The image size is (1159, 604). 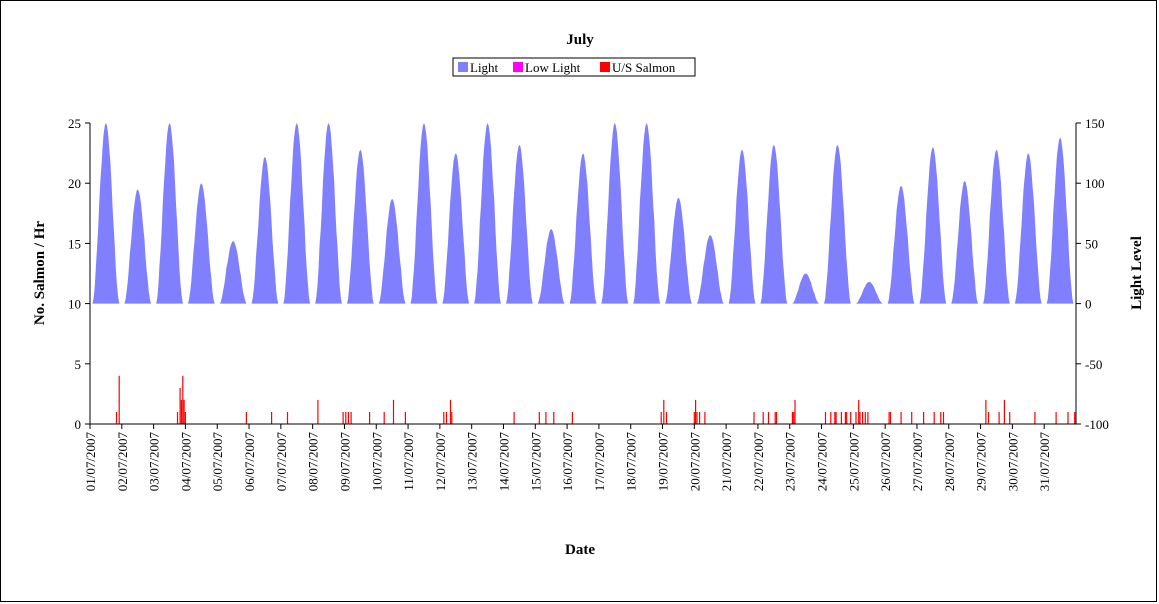 I want to click on x-axis-tick-label: 22/07/2007, so click(x=758, y=462).